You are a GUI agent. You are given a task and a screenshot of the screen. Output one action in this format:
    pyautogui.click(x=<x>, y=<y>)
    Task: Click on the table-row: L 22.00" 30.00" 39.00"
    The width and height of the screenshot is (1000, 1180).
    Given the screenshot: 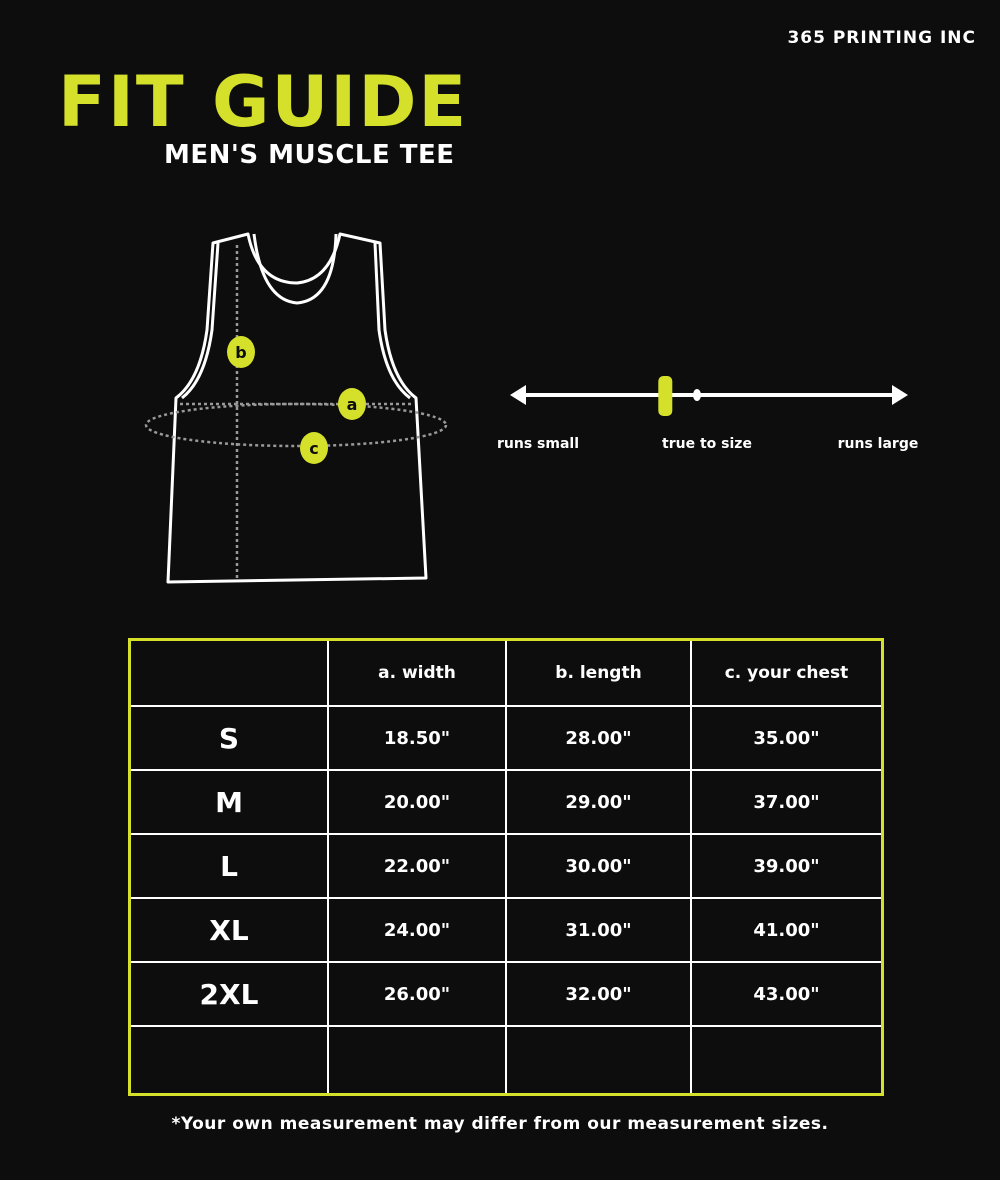 What is the action you would take?
    pyautogui.click(x=506, y=866)
    